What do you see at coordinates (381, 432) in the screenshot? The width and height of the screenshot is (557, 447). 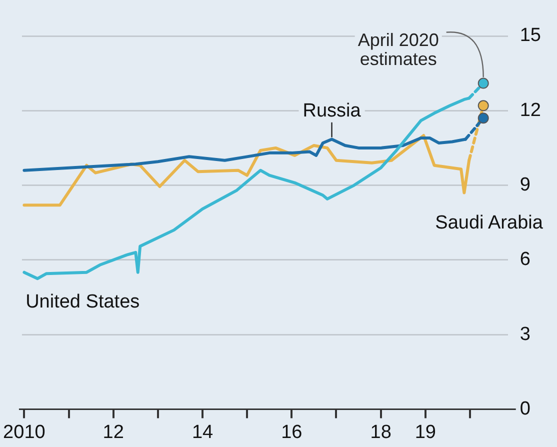 I see `x-tick-label: 18` at bounding box center [381, 432].